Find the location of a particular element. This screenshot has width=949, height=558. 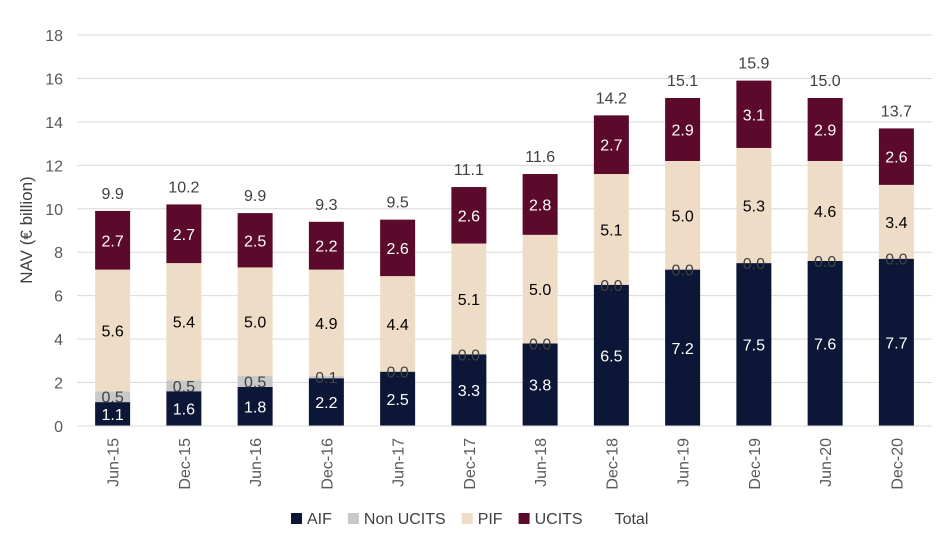

legend-label: PIF is located at coordinates (490, 519).